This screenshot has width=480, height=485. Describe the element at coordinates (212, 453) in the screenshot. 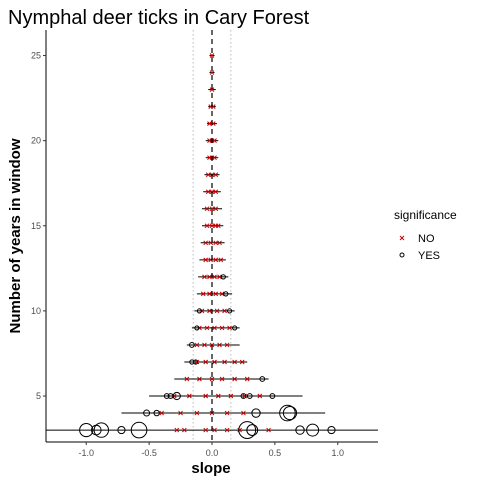

I see `x-tick-label: 0.0` at that location.